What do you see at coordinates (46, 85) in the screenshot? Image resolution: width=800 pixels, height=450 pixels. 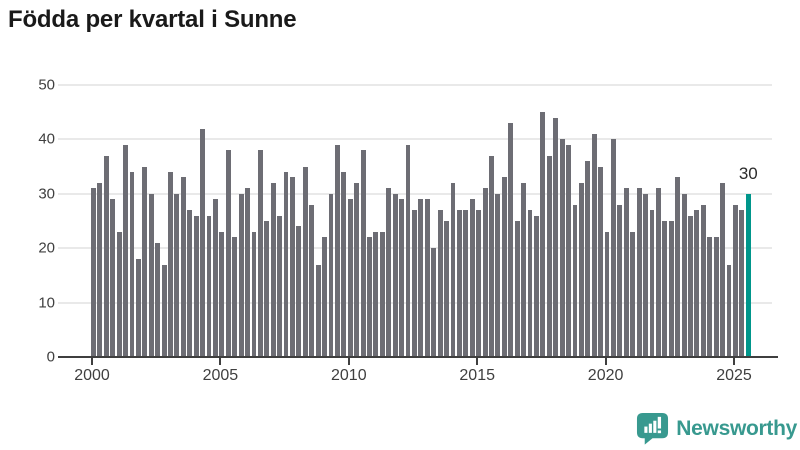 I see `y-axis-label: 50` at bounding box center [46, 85].